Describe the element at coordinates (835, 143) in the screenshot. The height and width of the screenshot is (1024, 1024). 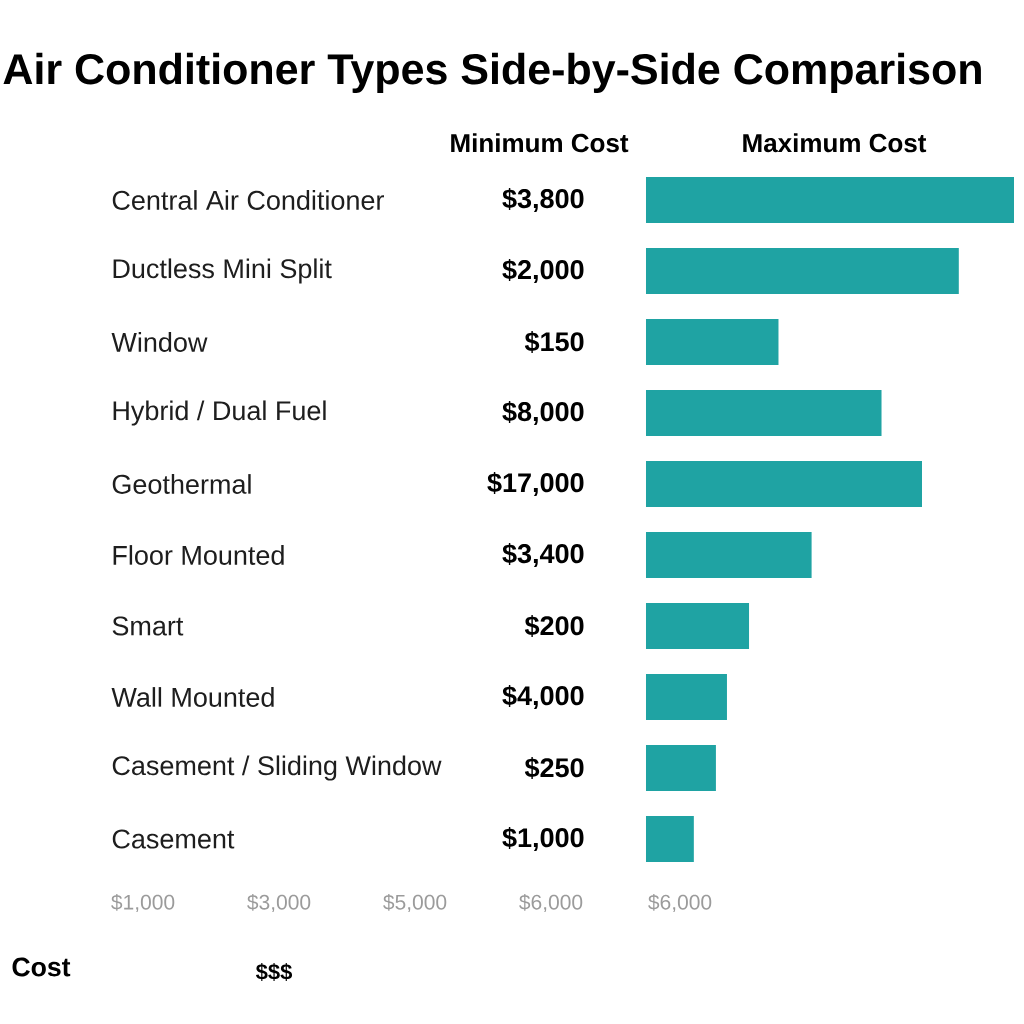
I see `x-axis-title: Maximum Cost` at that location.